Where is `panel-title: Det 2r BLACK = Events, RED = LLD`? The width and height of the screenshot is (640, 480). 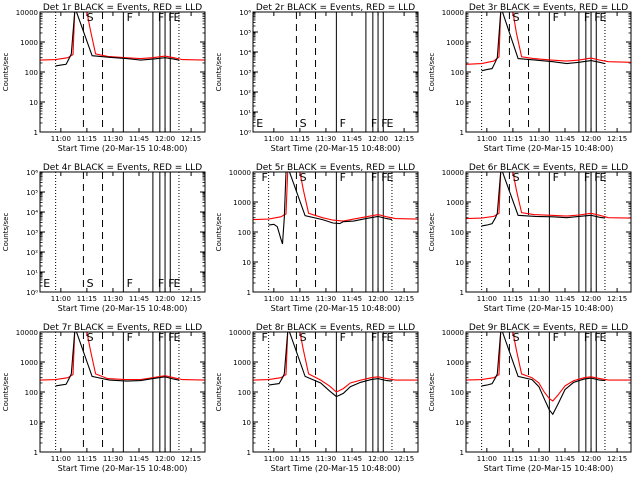 panel-title: Det 2r BLACK = Events, RED = LLD is located at coordinates (335, 8).